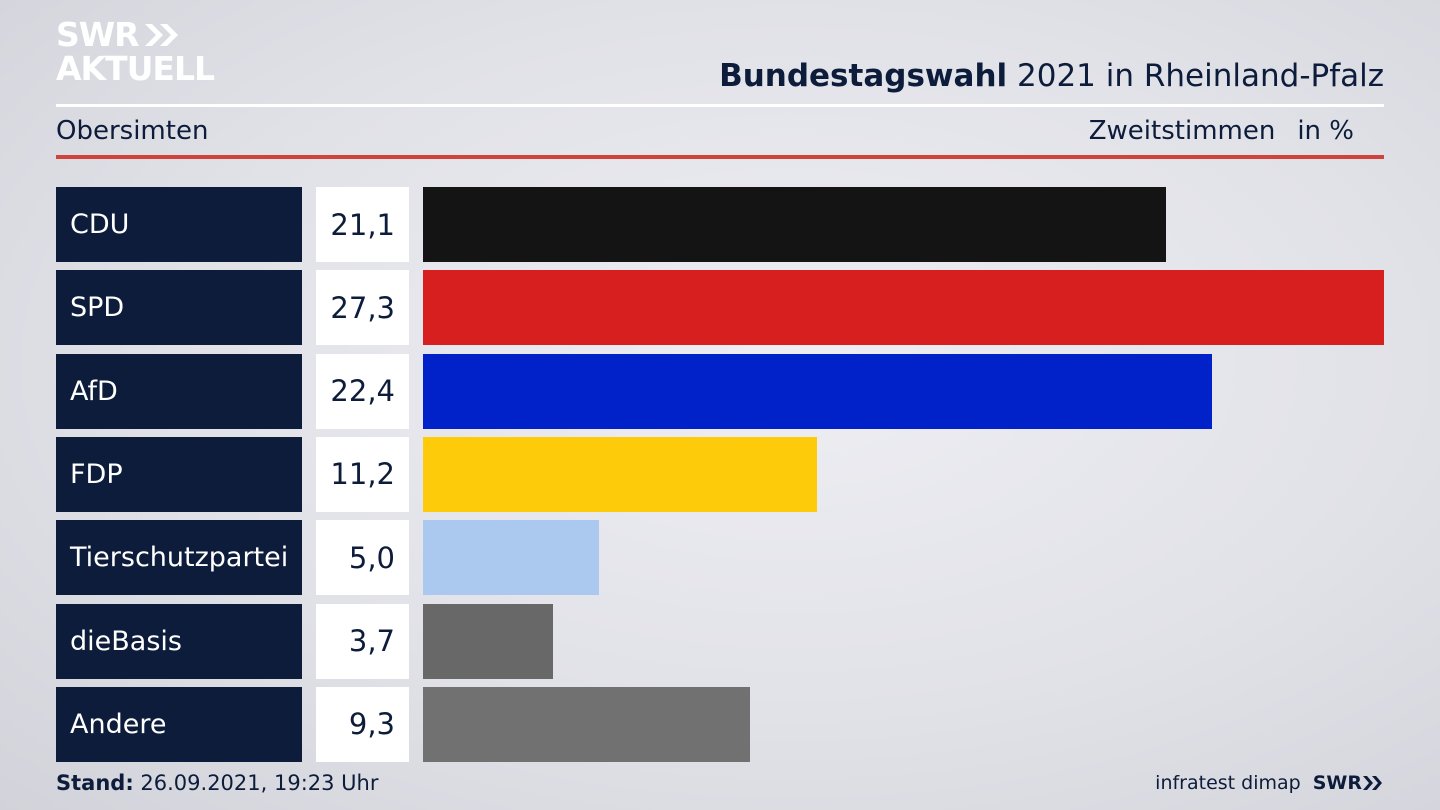 The width and height of the screenshot is (1440, 810). What do you see at coordinates (179, 641) in the screenshot?
I see `party-label: dieBasis` at bounding box center [179, 641].